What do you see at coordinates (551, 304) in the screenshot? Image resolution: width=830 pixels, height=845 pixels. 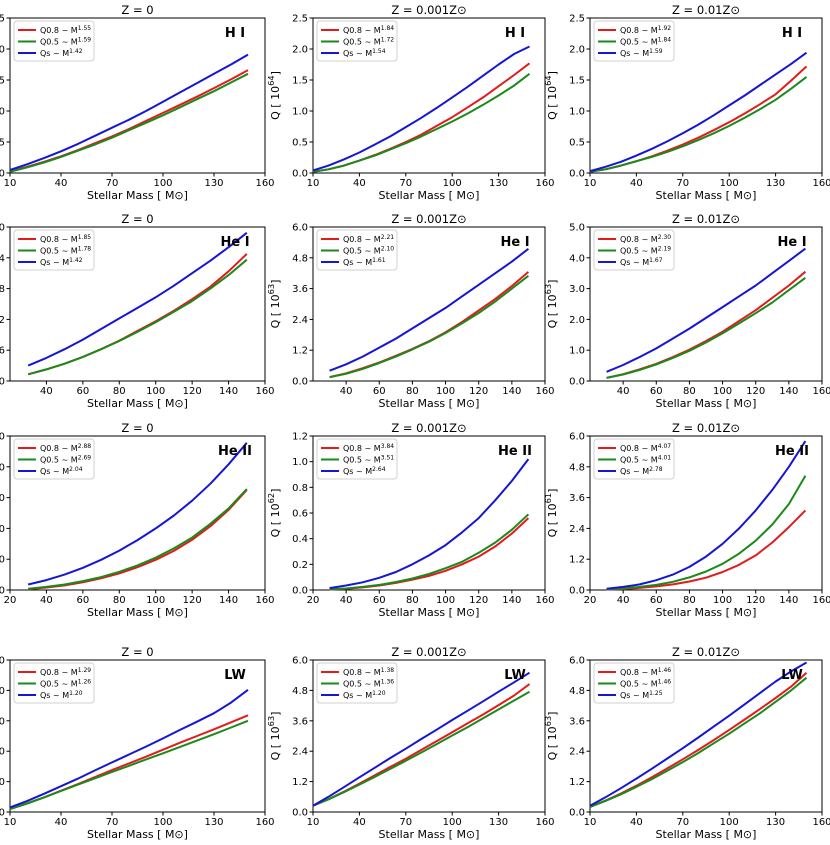 I see `y-axis-label: Q [ 1063]` at bounding box center [551, 304].